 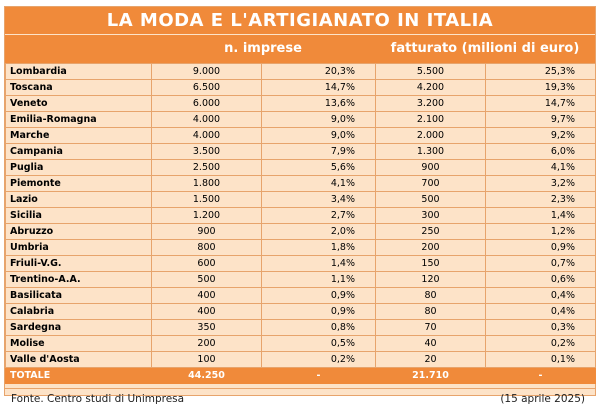 I want to click on fatturato-pct-cell: 0,7%, so click(x=540, y=263).